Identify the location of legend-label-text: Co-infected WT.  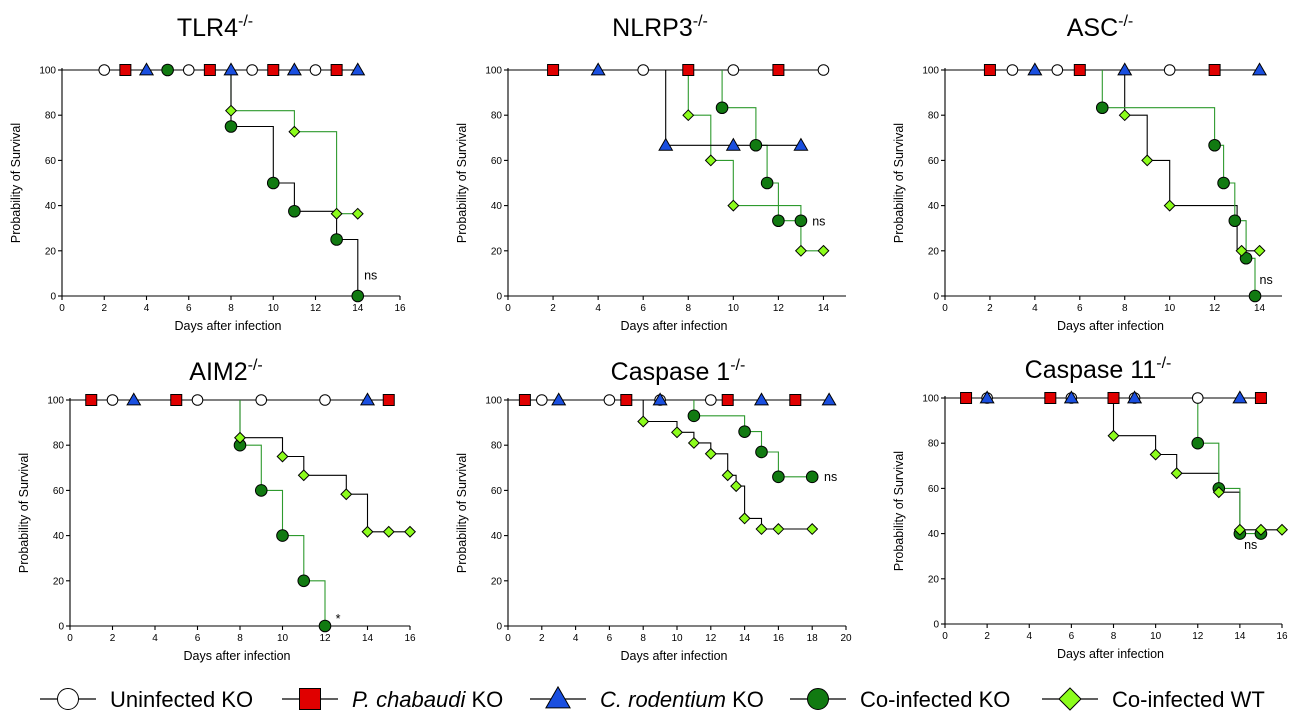
(1188, 699).